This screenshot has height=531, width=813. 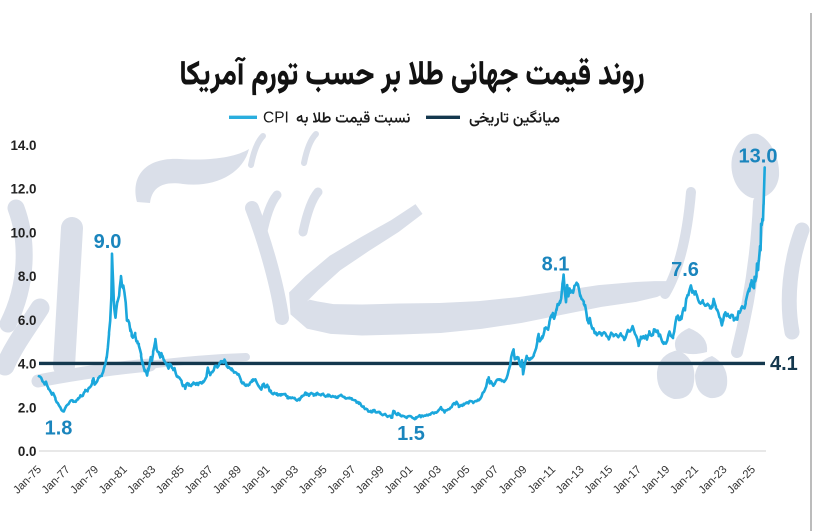 I want to click on svg-text: 1.5, so click(x=411, y=434).